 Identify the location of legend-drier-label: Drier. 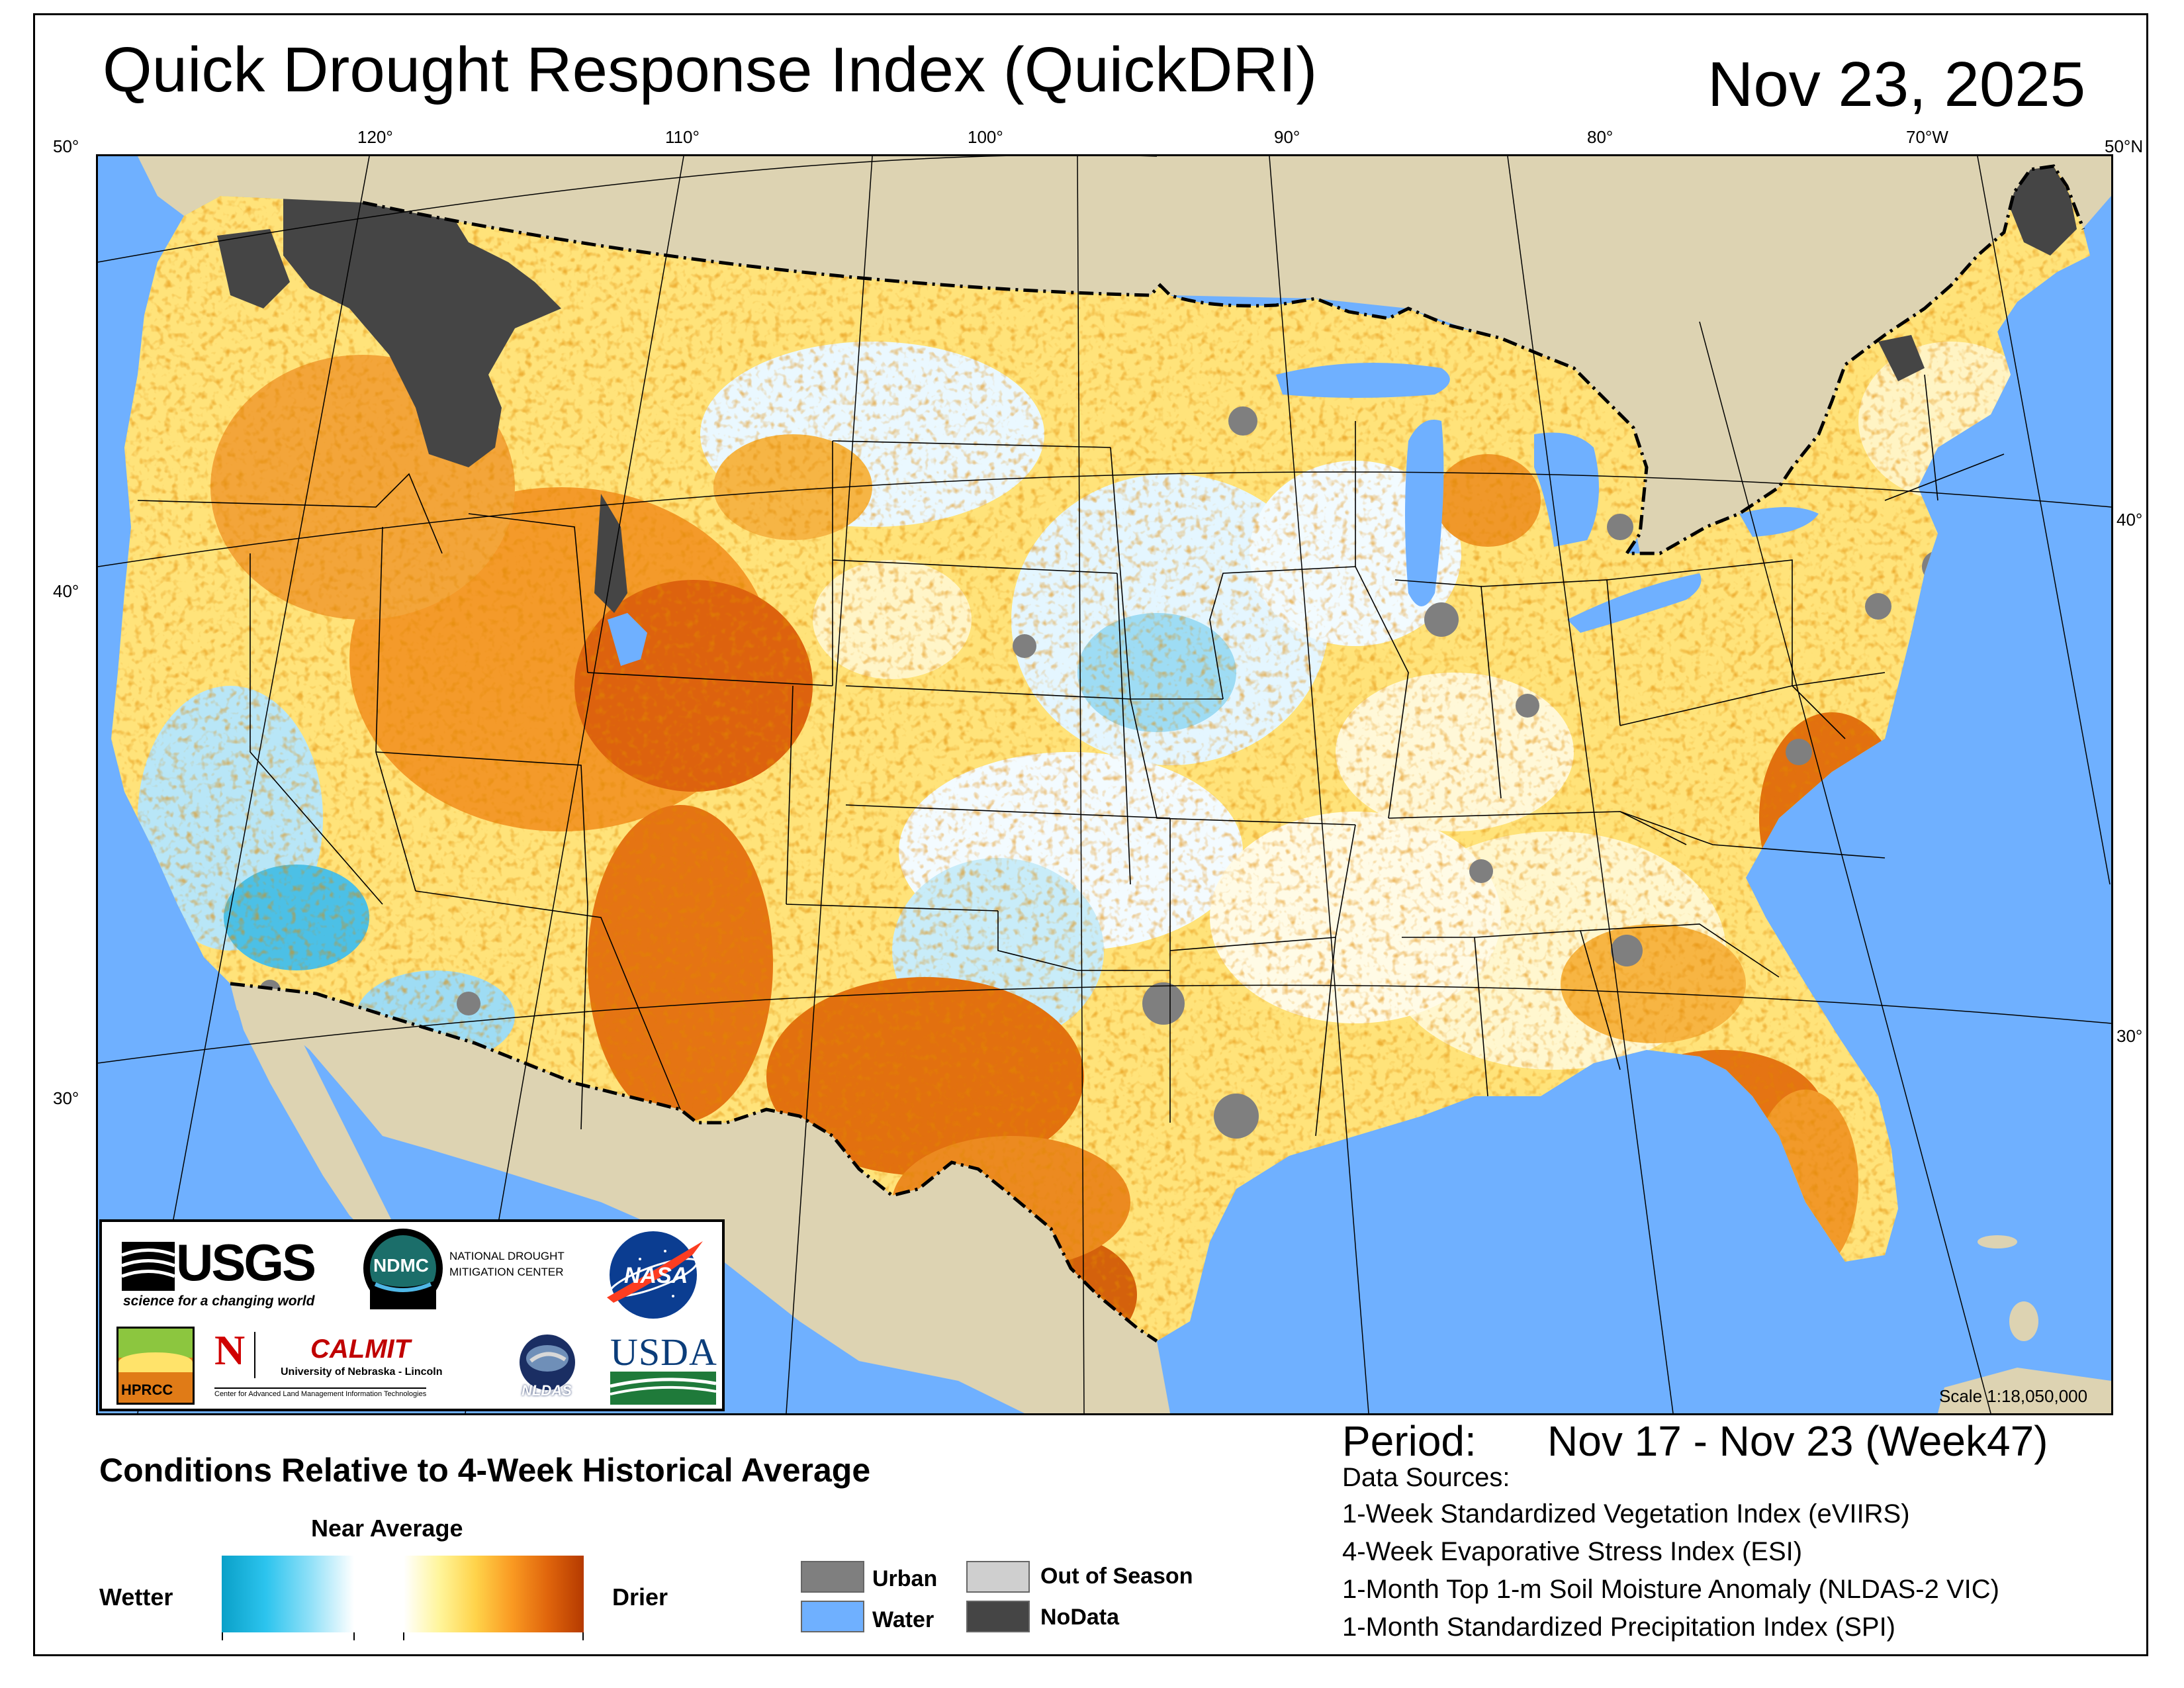
(640, 1597).